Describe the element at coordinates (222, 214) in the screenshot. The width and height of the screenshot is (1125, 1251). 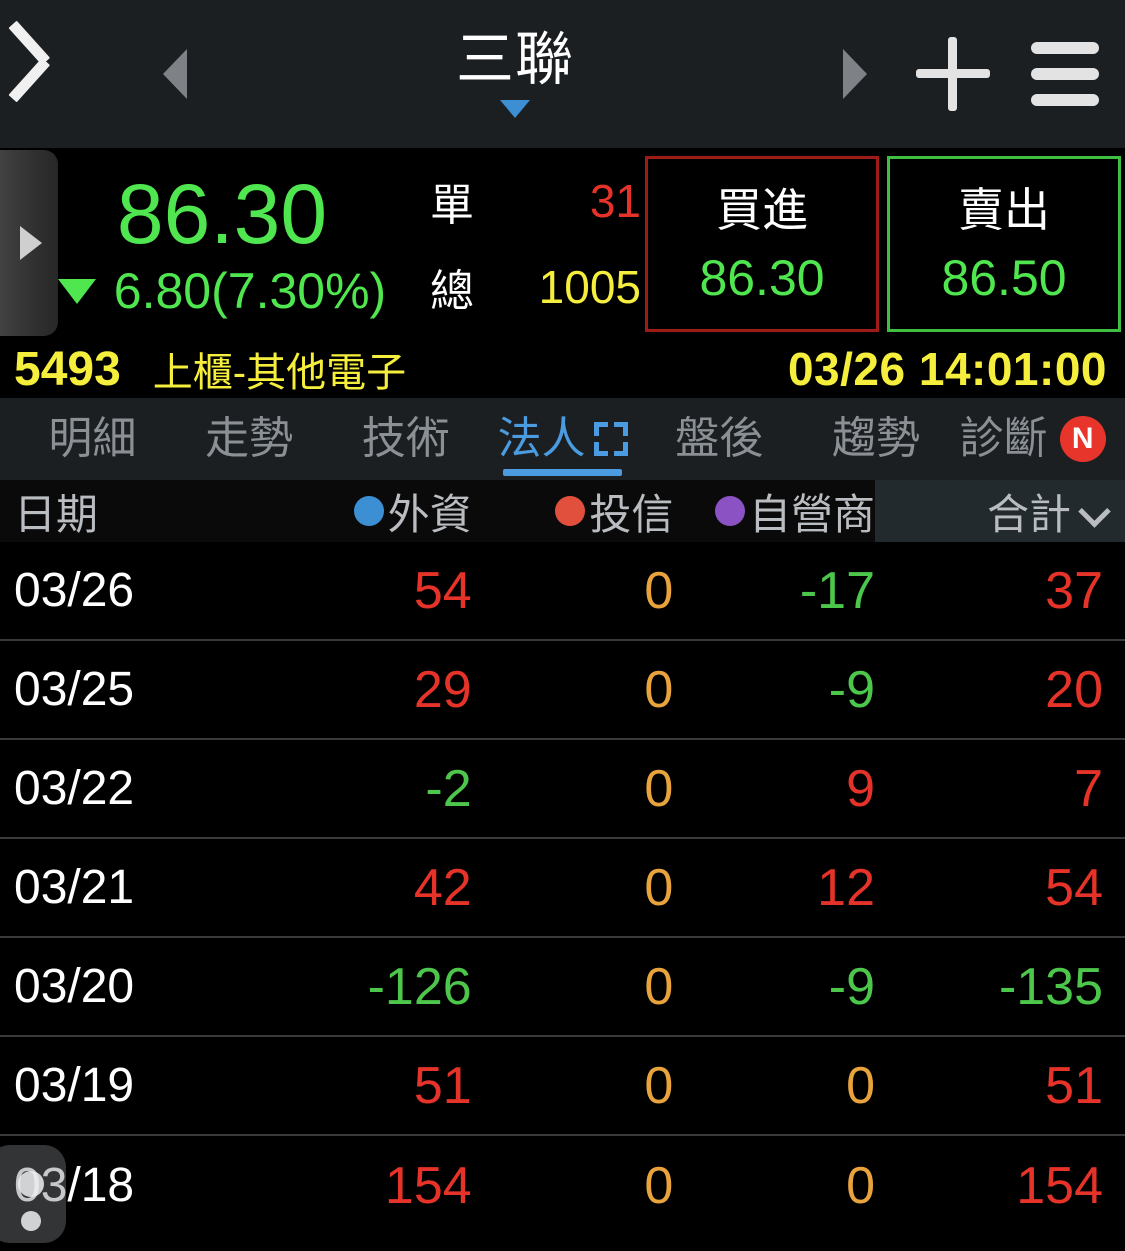
I see `last-price: 86.30` at that location.